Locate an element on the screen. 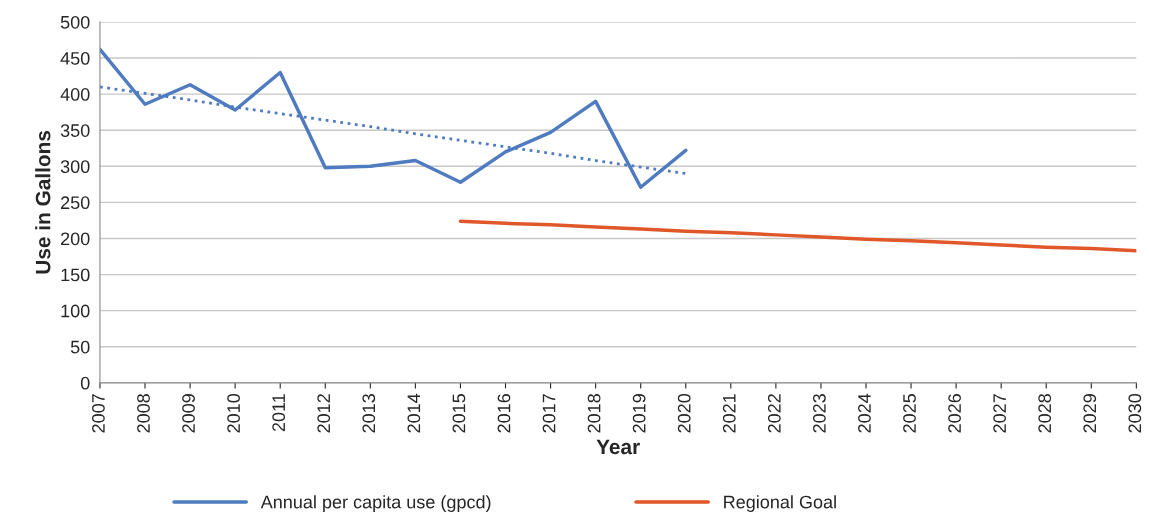 This screenshot has height=523, width=1149. x-tick-label: 2016 is located at coordinates (504, 413).